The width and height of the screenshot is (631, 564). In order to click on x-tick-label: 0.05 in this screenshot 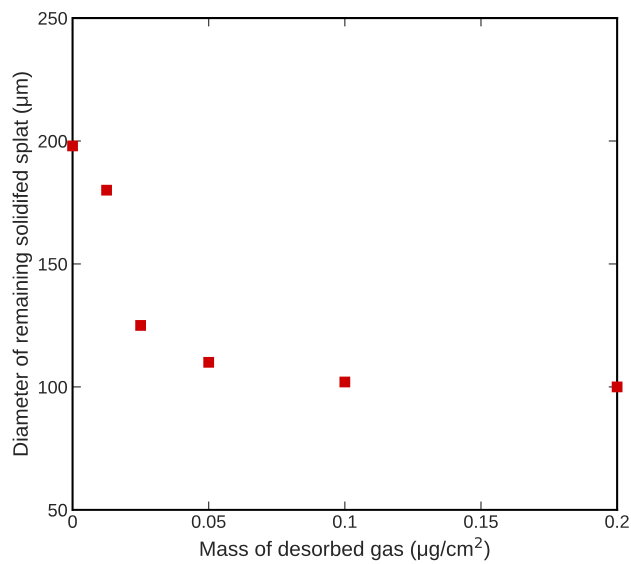, I will do `click(209, 521)`.